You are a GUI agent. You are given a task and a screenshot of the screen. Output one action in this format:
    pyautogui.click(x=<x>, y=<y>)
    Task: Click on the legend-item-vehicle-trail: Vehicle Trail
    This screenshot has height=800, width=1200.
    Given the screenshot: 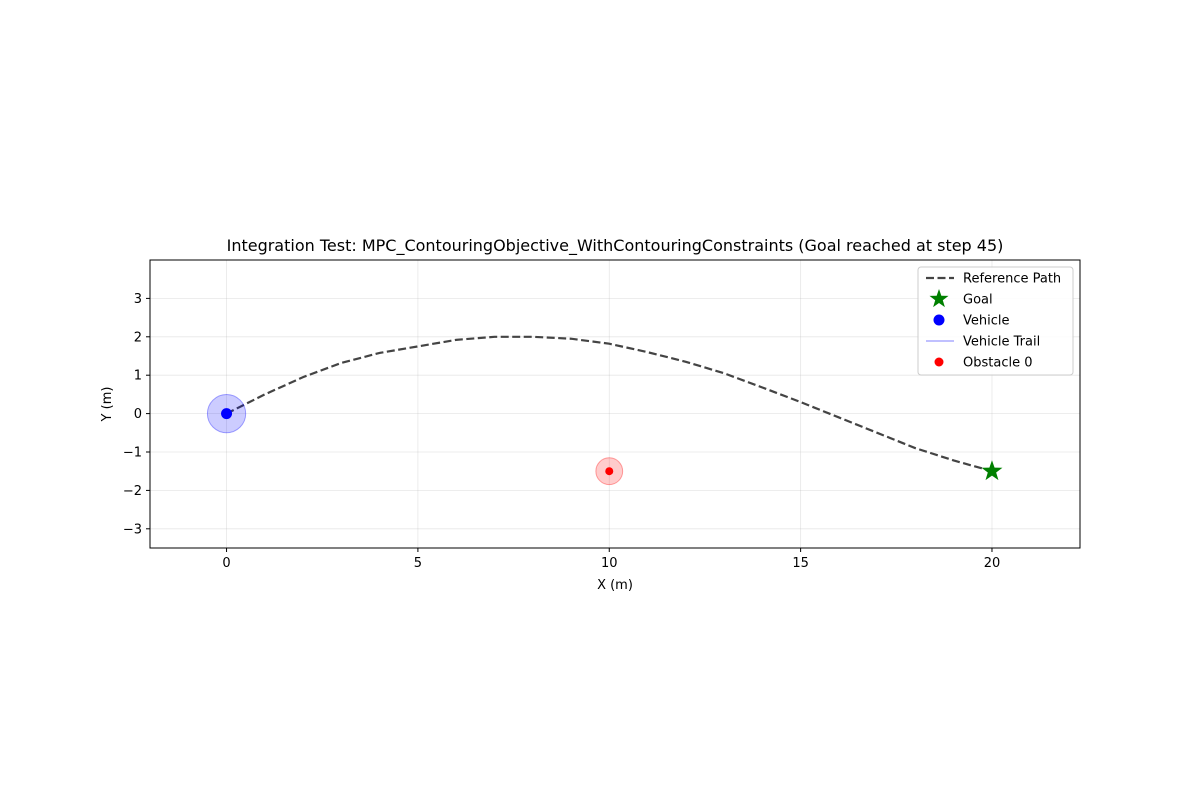 What is the action you would take?
    pyautogui.click(x=983, y=342)
    